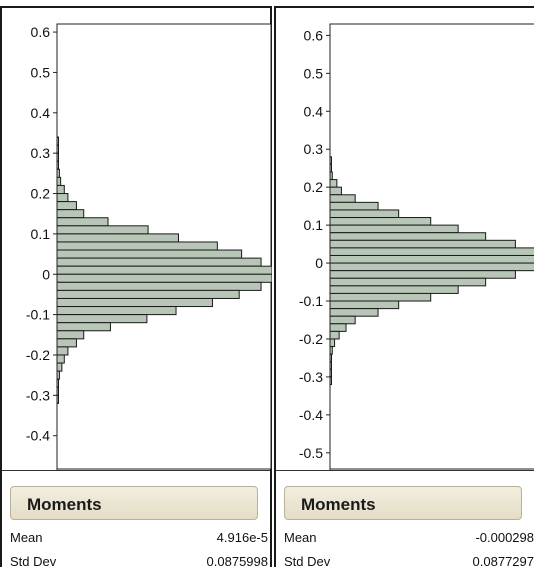 This screenshot has height=569, width=534. I want to click on stat-value: 4.916e-5, so click(242, 537).